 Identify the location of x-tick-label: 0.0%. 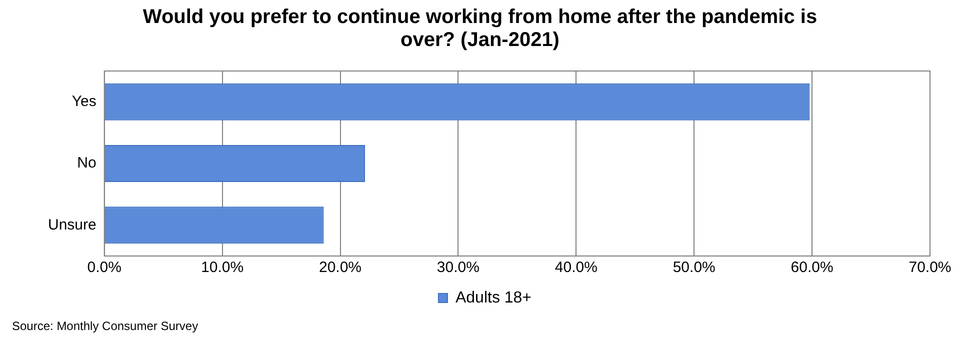
(104, 267).